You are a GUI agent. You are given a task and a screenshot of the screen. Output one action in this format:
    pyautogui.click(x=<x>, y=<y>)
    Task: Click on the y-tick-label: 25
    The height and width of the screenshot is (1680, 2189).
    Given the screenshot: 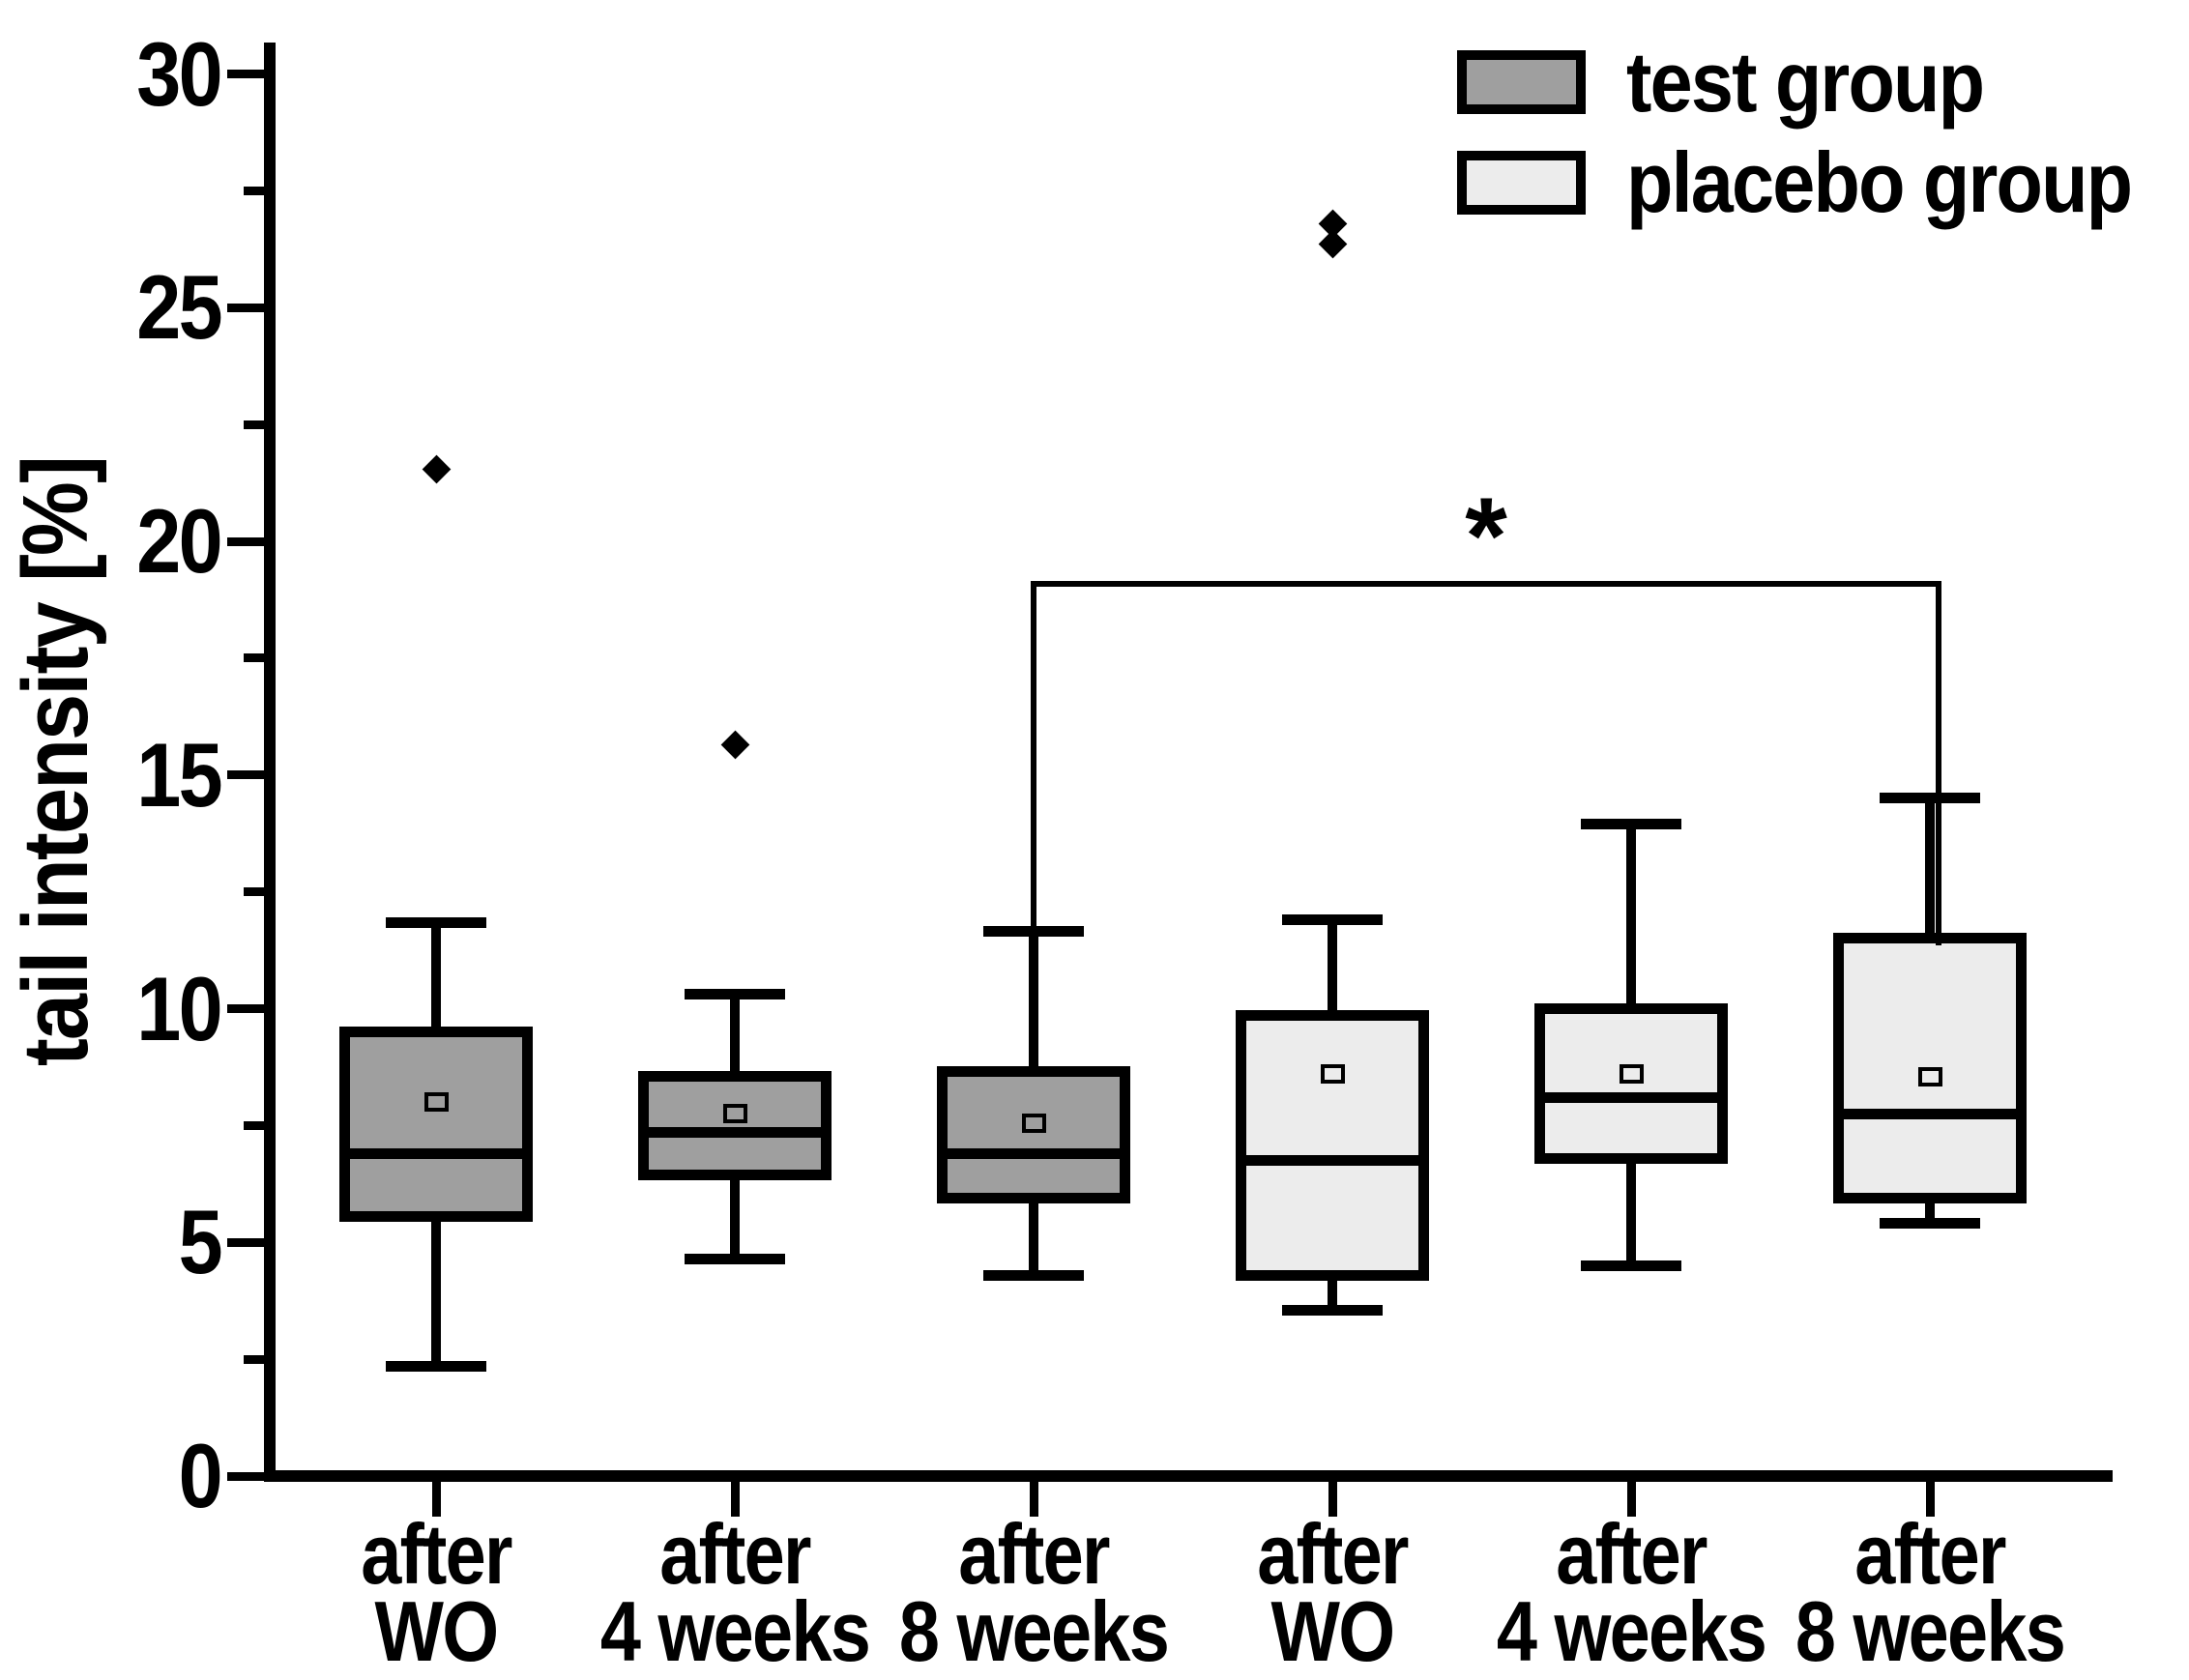 What is the action you would take?
    pyautogui.click(x=179, y=307)
    